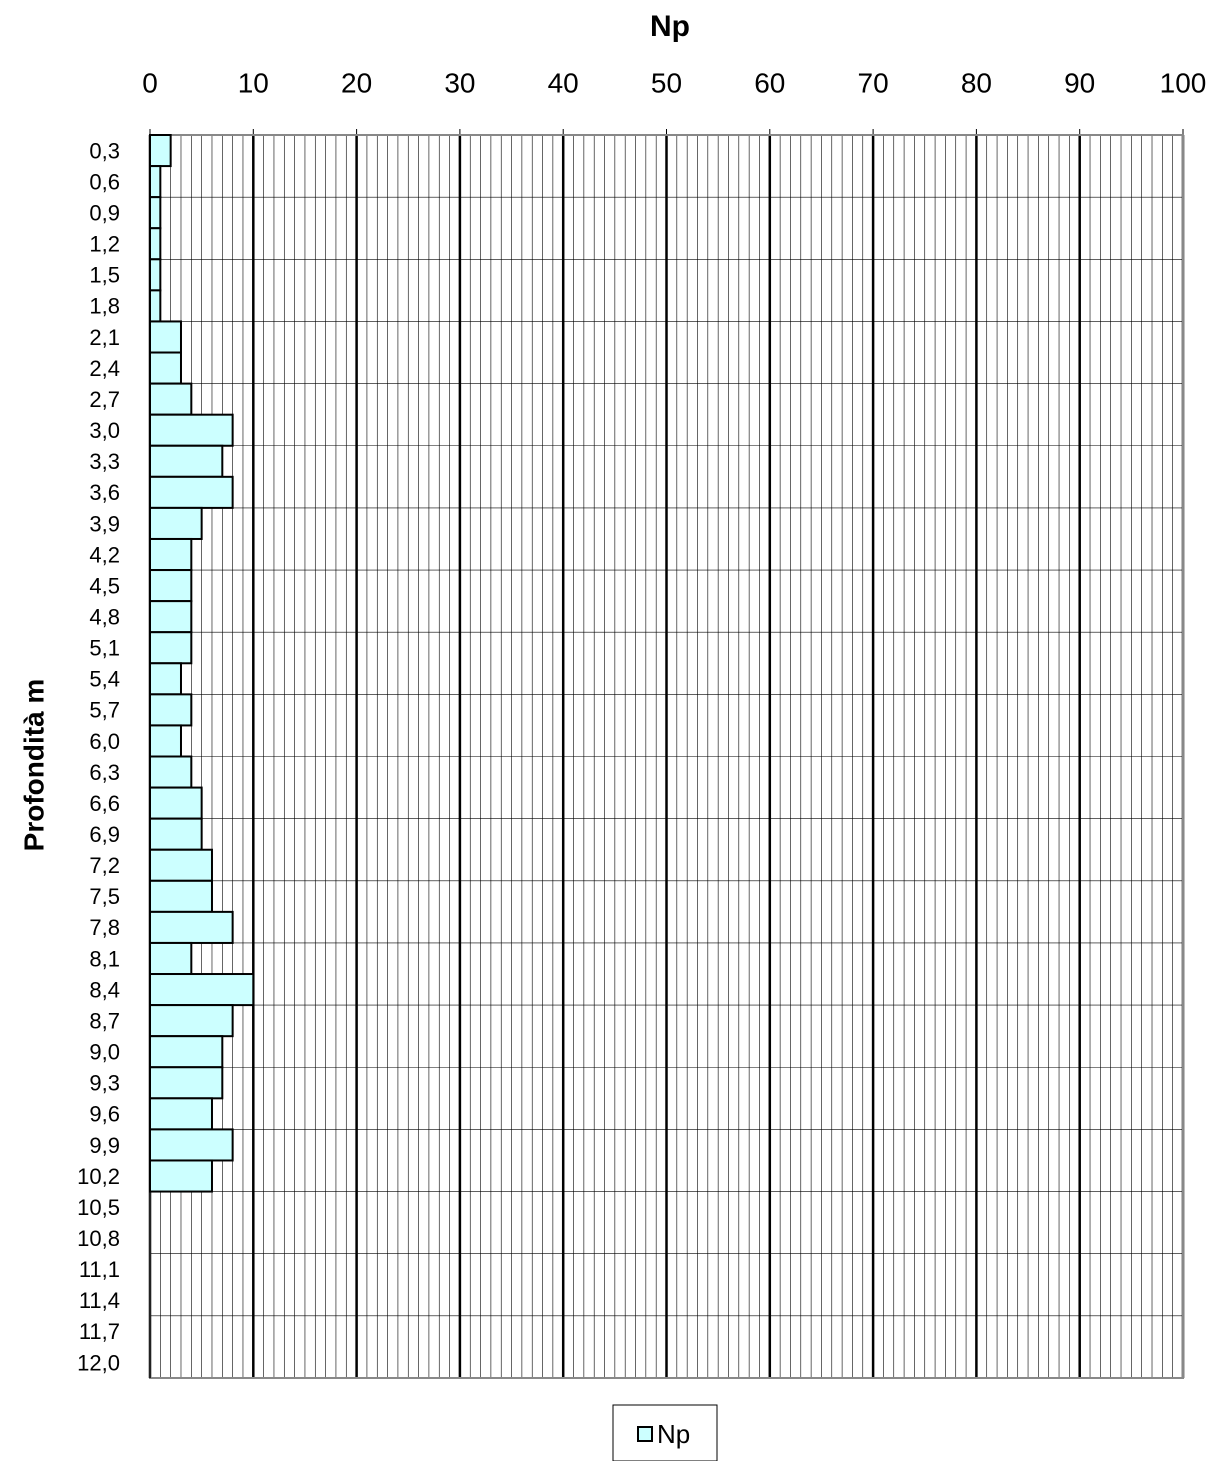  What do you see at coordinates (104, 772) in the screenshot?
I see `y-tick-label: 6,3` at bounding box center [104, 772].